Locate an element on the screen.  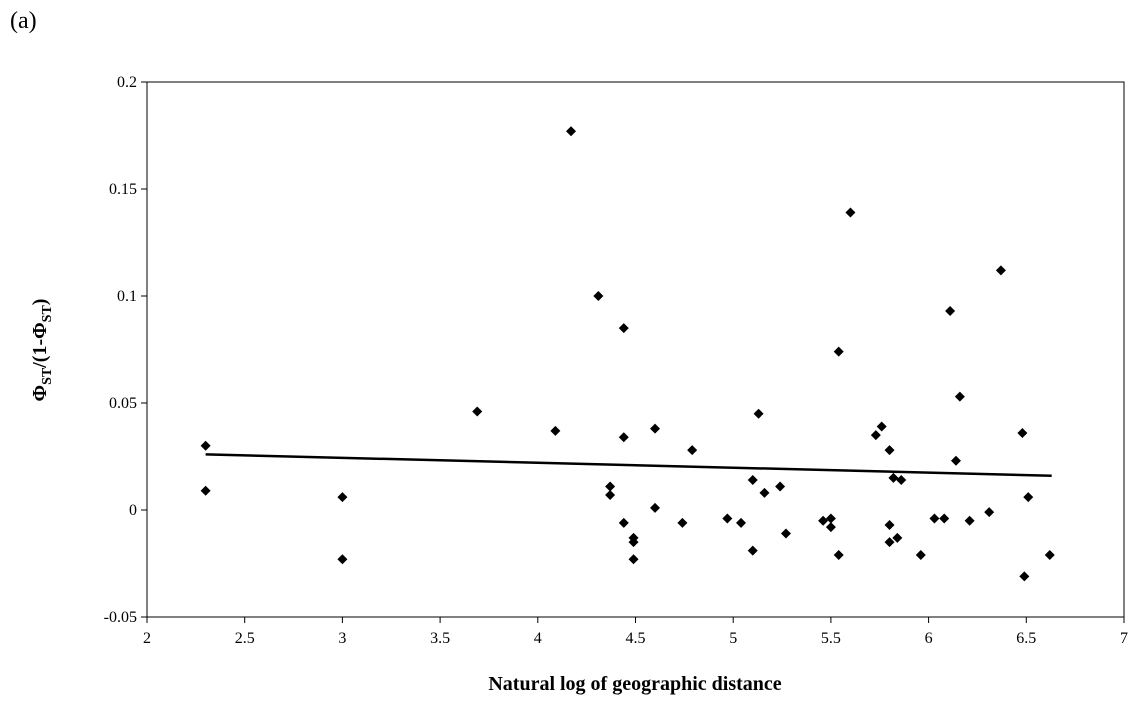
x-tick-label: 5 is located at coordinates (733, 638).